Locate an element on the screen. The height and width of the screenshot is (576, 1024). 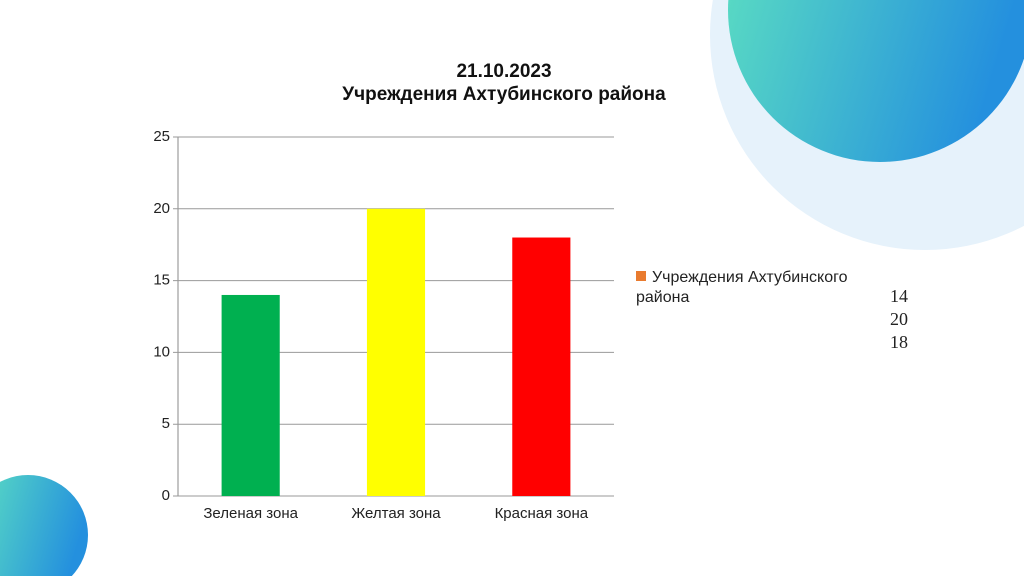
y-tick-label: 20 is located at coordinates (161, 208).